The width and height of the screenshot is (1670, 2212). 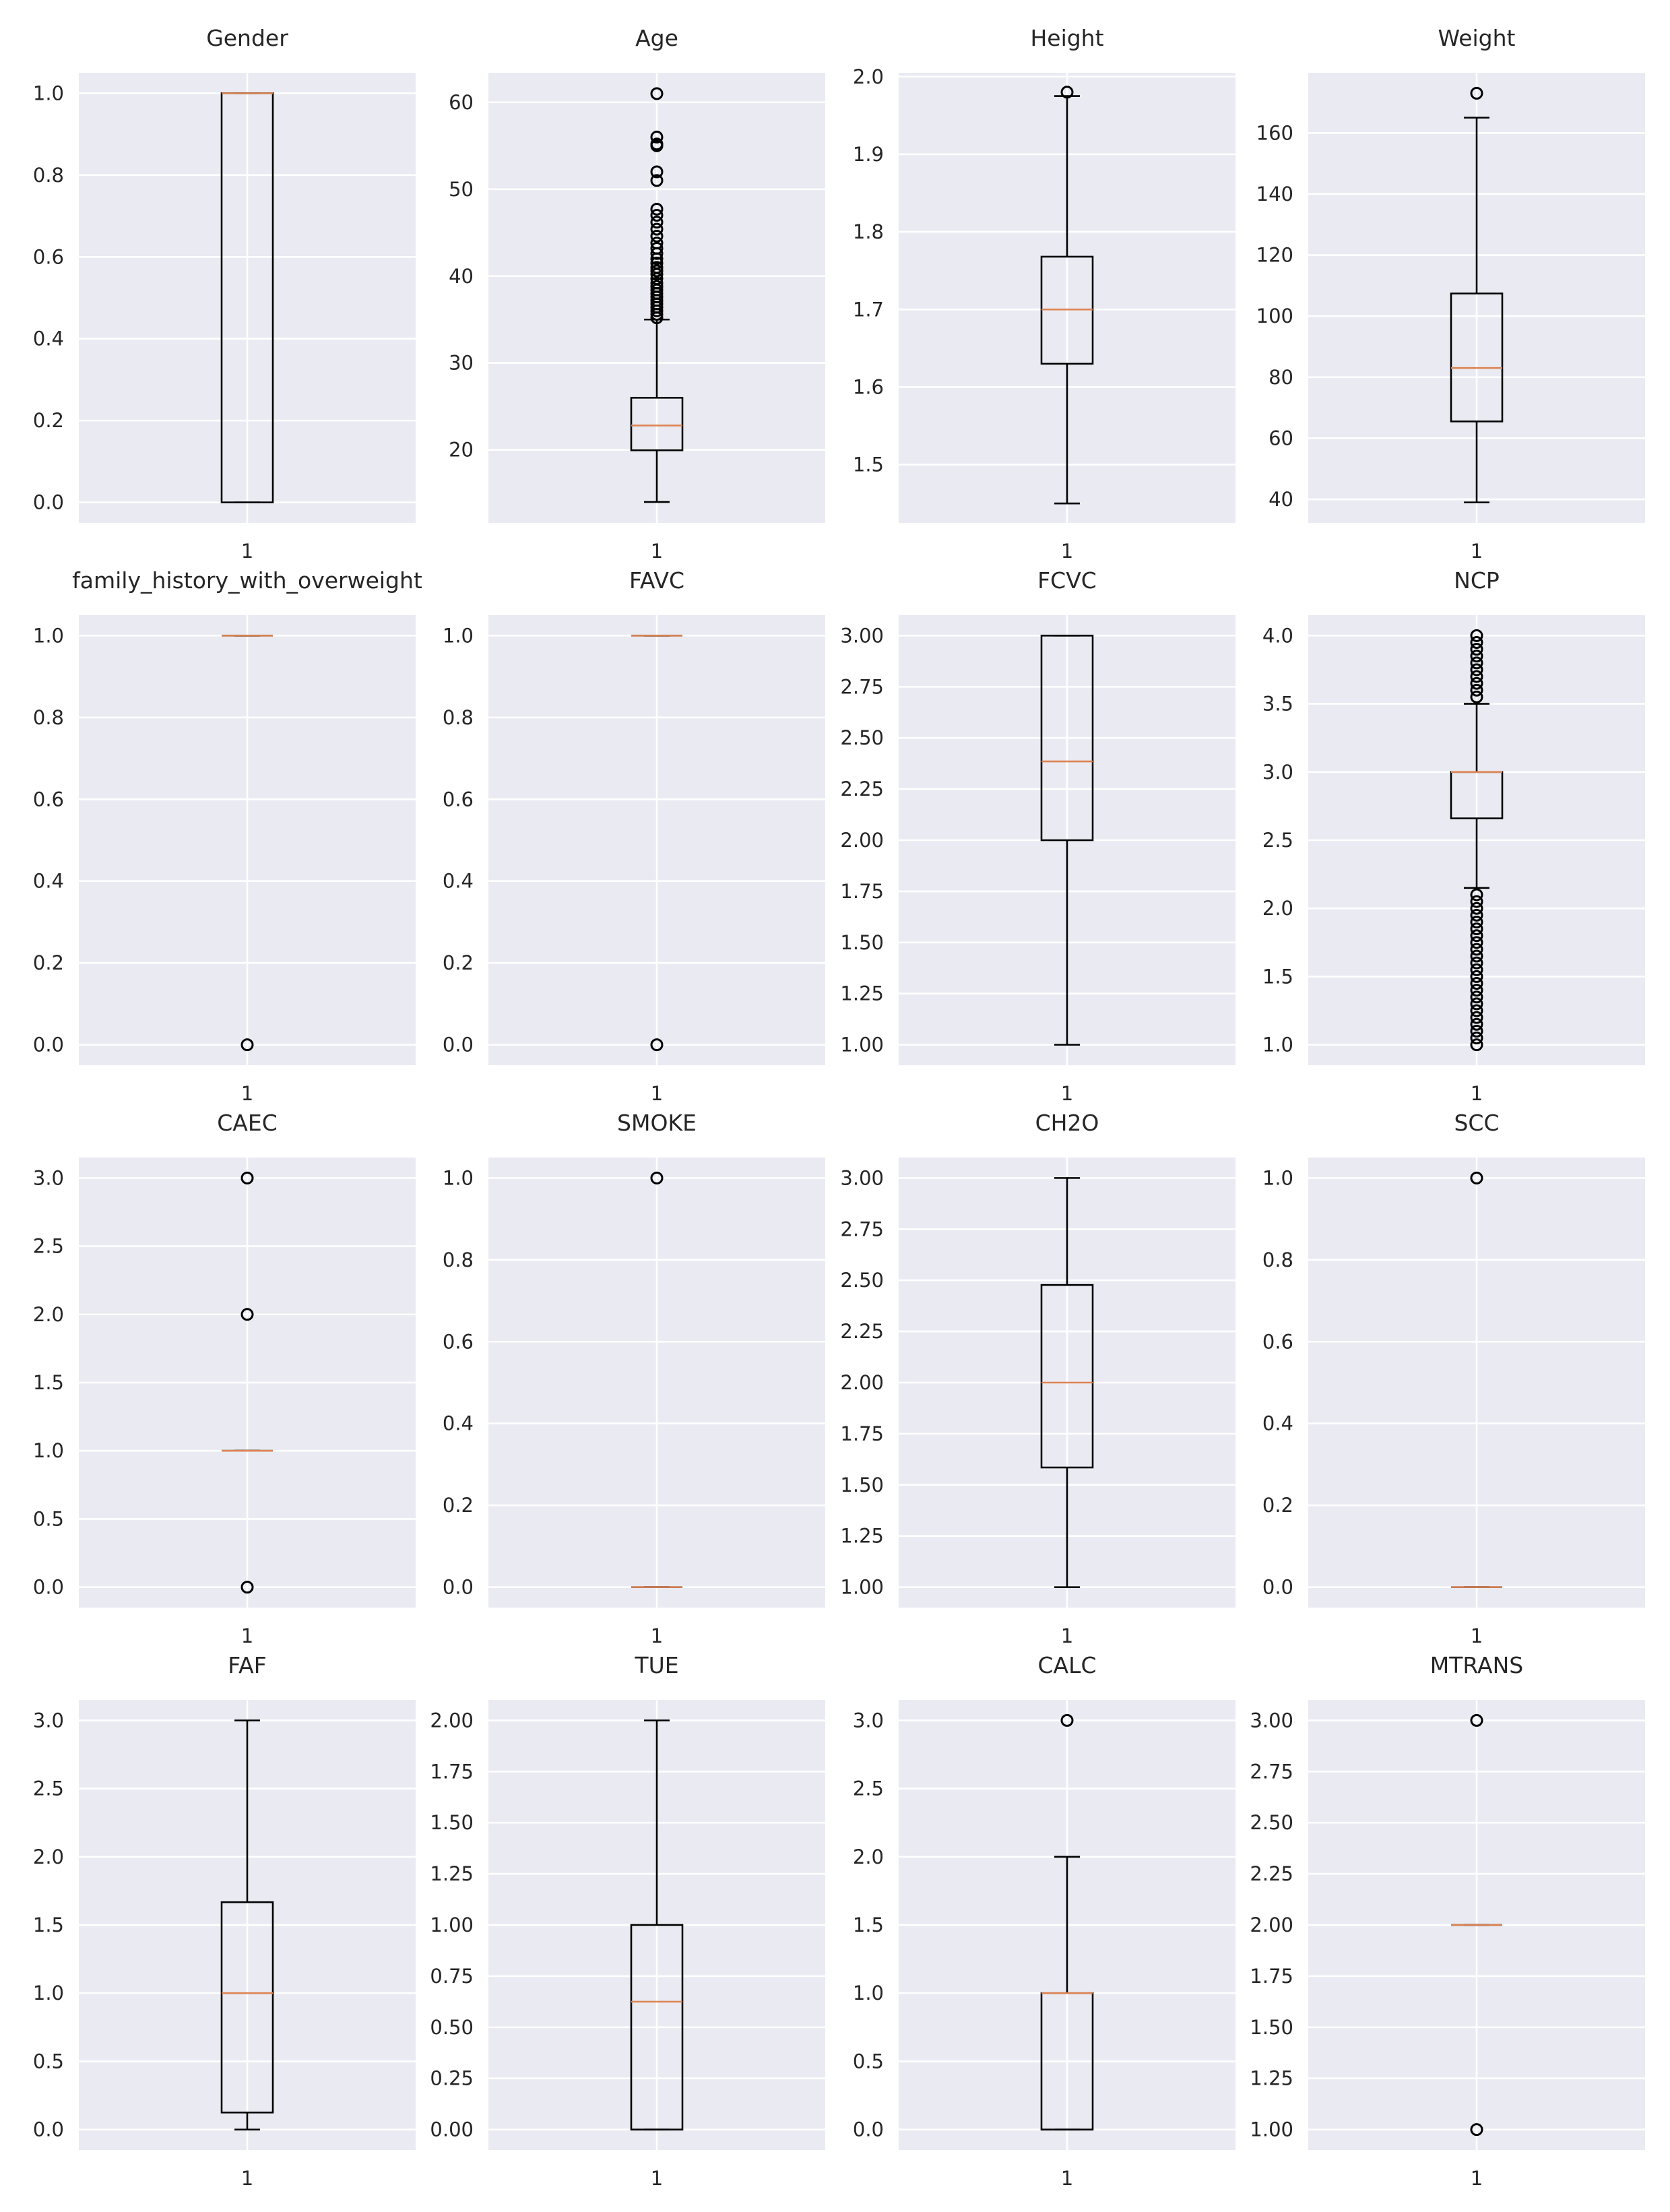 I want to click on y-tick-label: 140, so click(x=1274, y=194).